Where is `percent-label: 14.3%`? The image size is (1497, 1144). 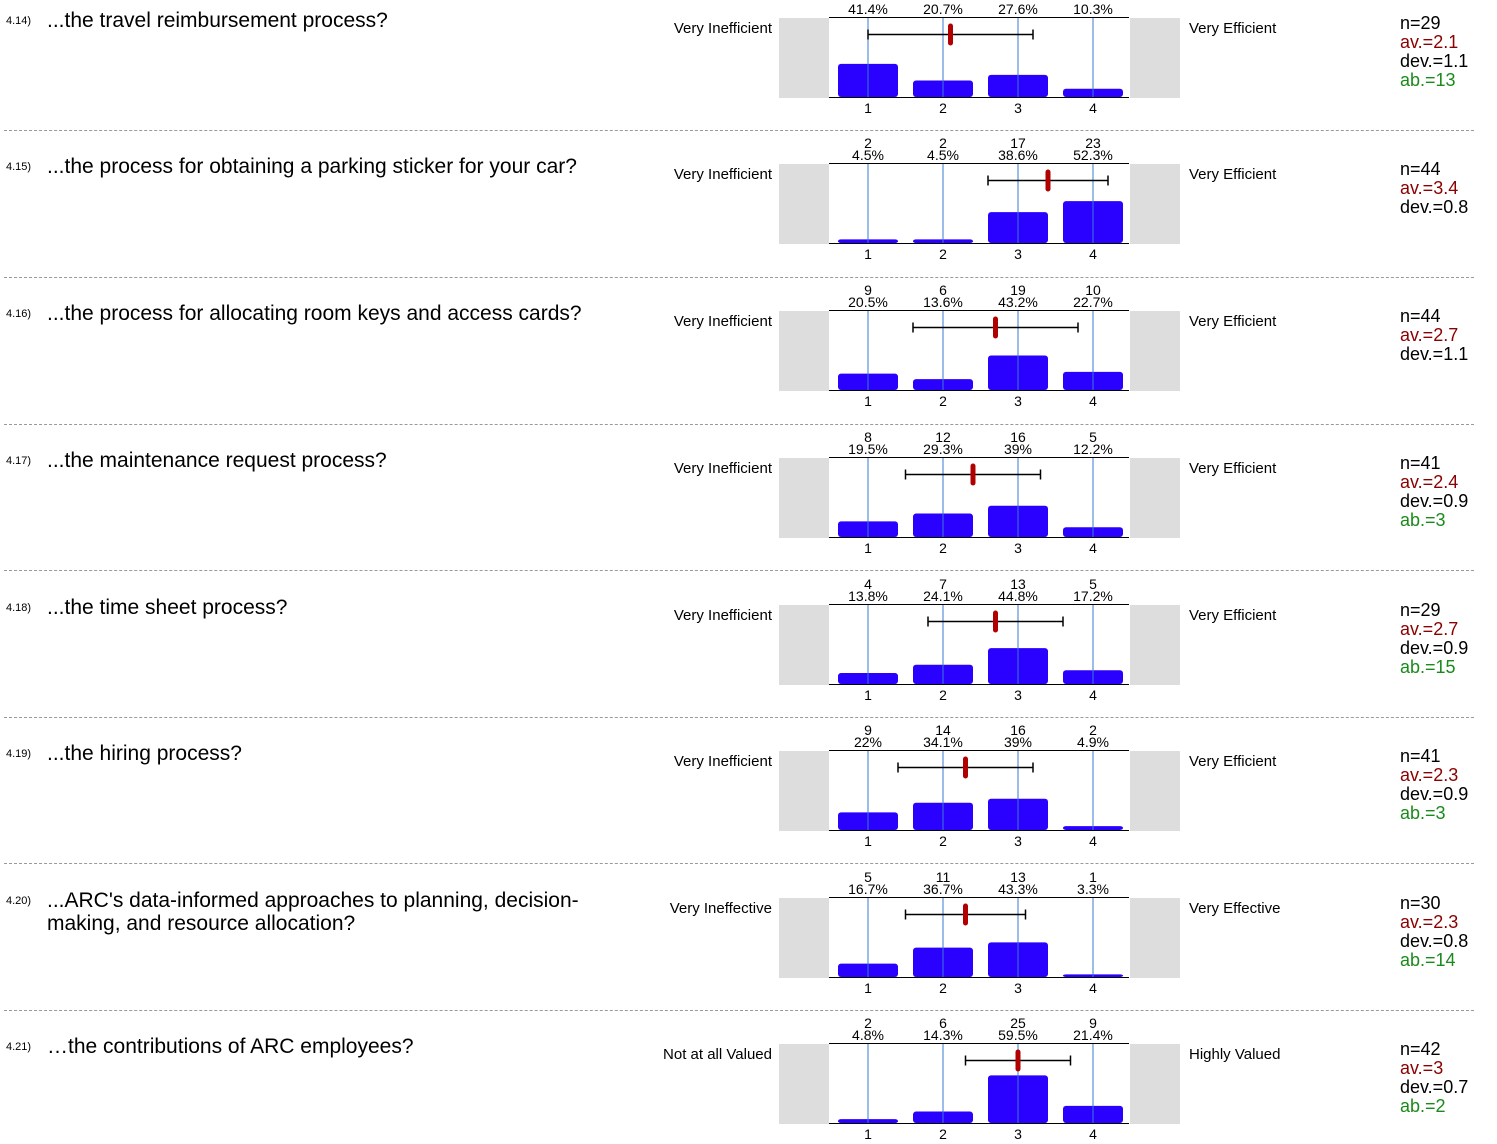
percent-label: 14.3% is located at coordinates (943, 1035).